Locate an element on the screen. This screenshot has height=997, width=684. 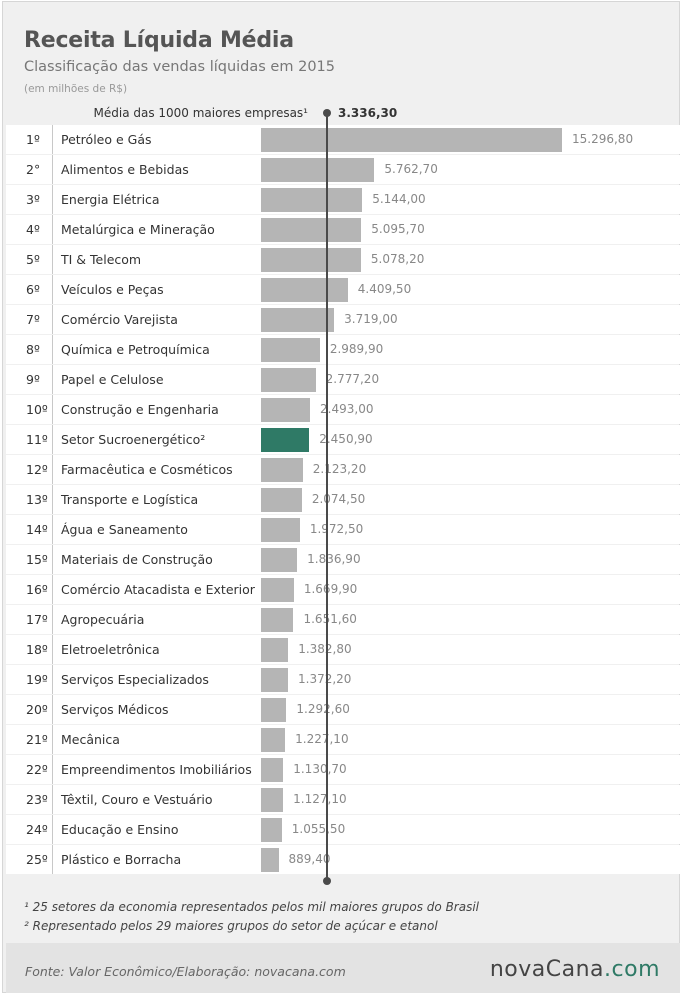
sector-label: Plástico e Borracha is located at coordinates (121, 859).